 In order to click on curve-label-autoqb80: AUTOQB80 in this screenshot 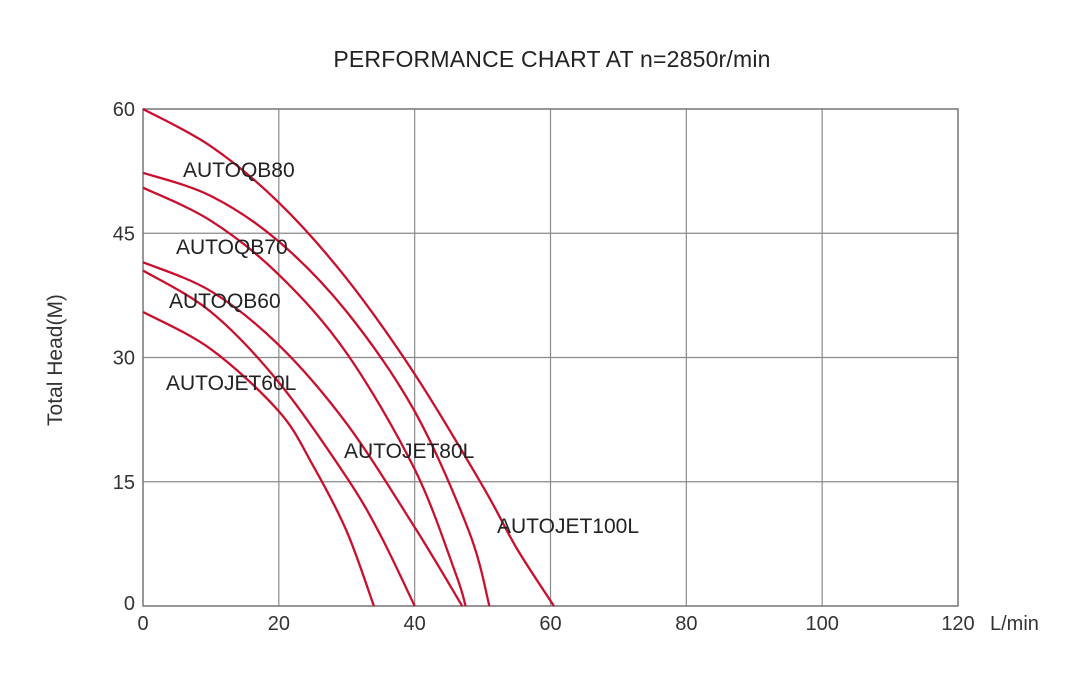, I will do `click(239, 170)`.